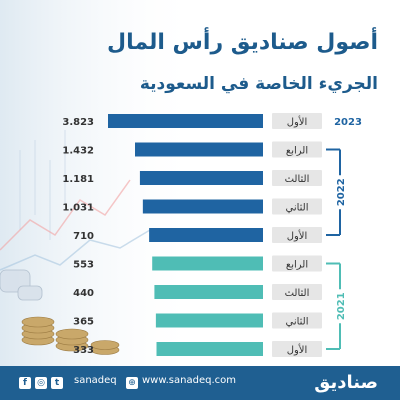 This screenshot has width=400, height=400. Describe the element at coordinates (78, 208) in the screenshot. I see `value-label: 1.031` at that location.